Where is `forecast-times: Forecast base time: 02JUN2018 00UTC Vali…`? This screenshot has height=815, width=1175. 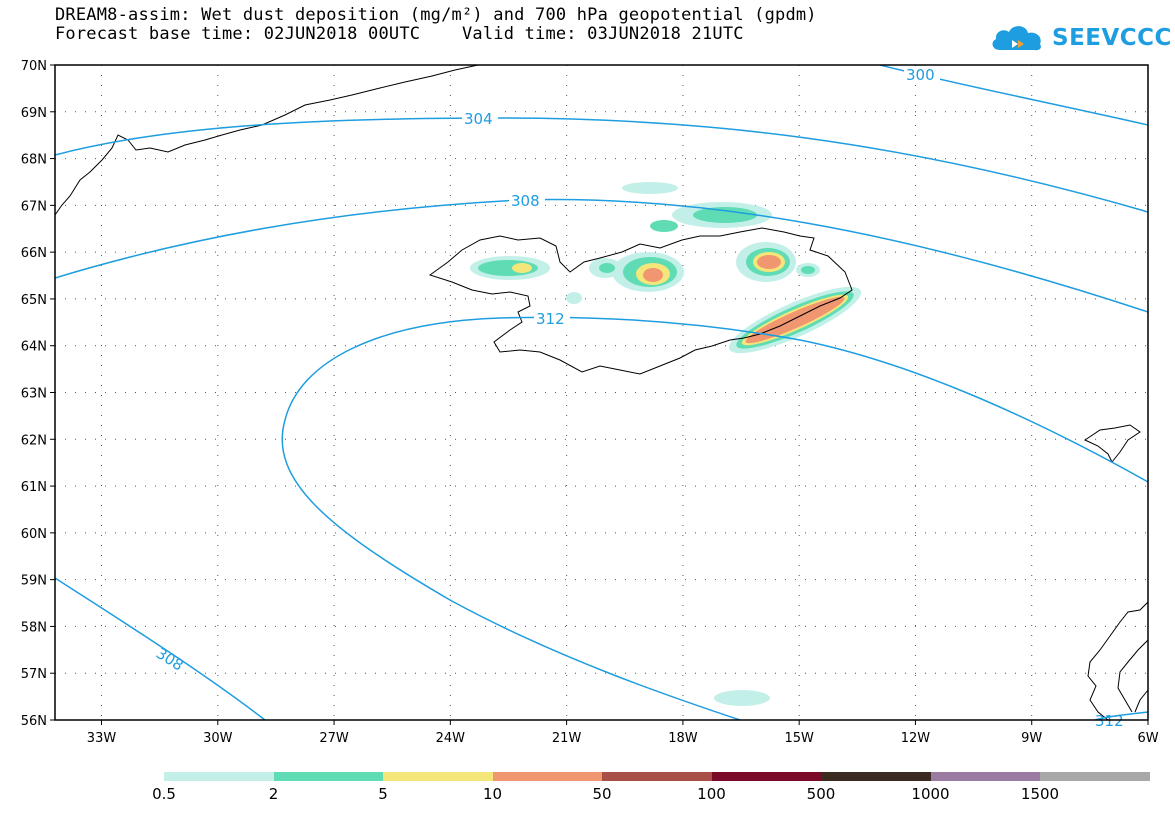
forecast-times: Forecast base time: 02JUN2018 00UTC Vali… is located at coordinates (399, 34).